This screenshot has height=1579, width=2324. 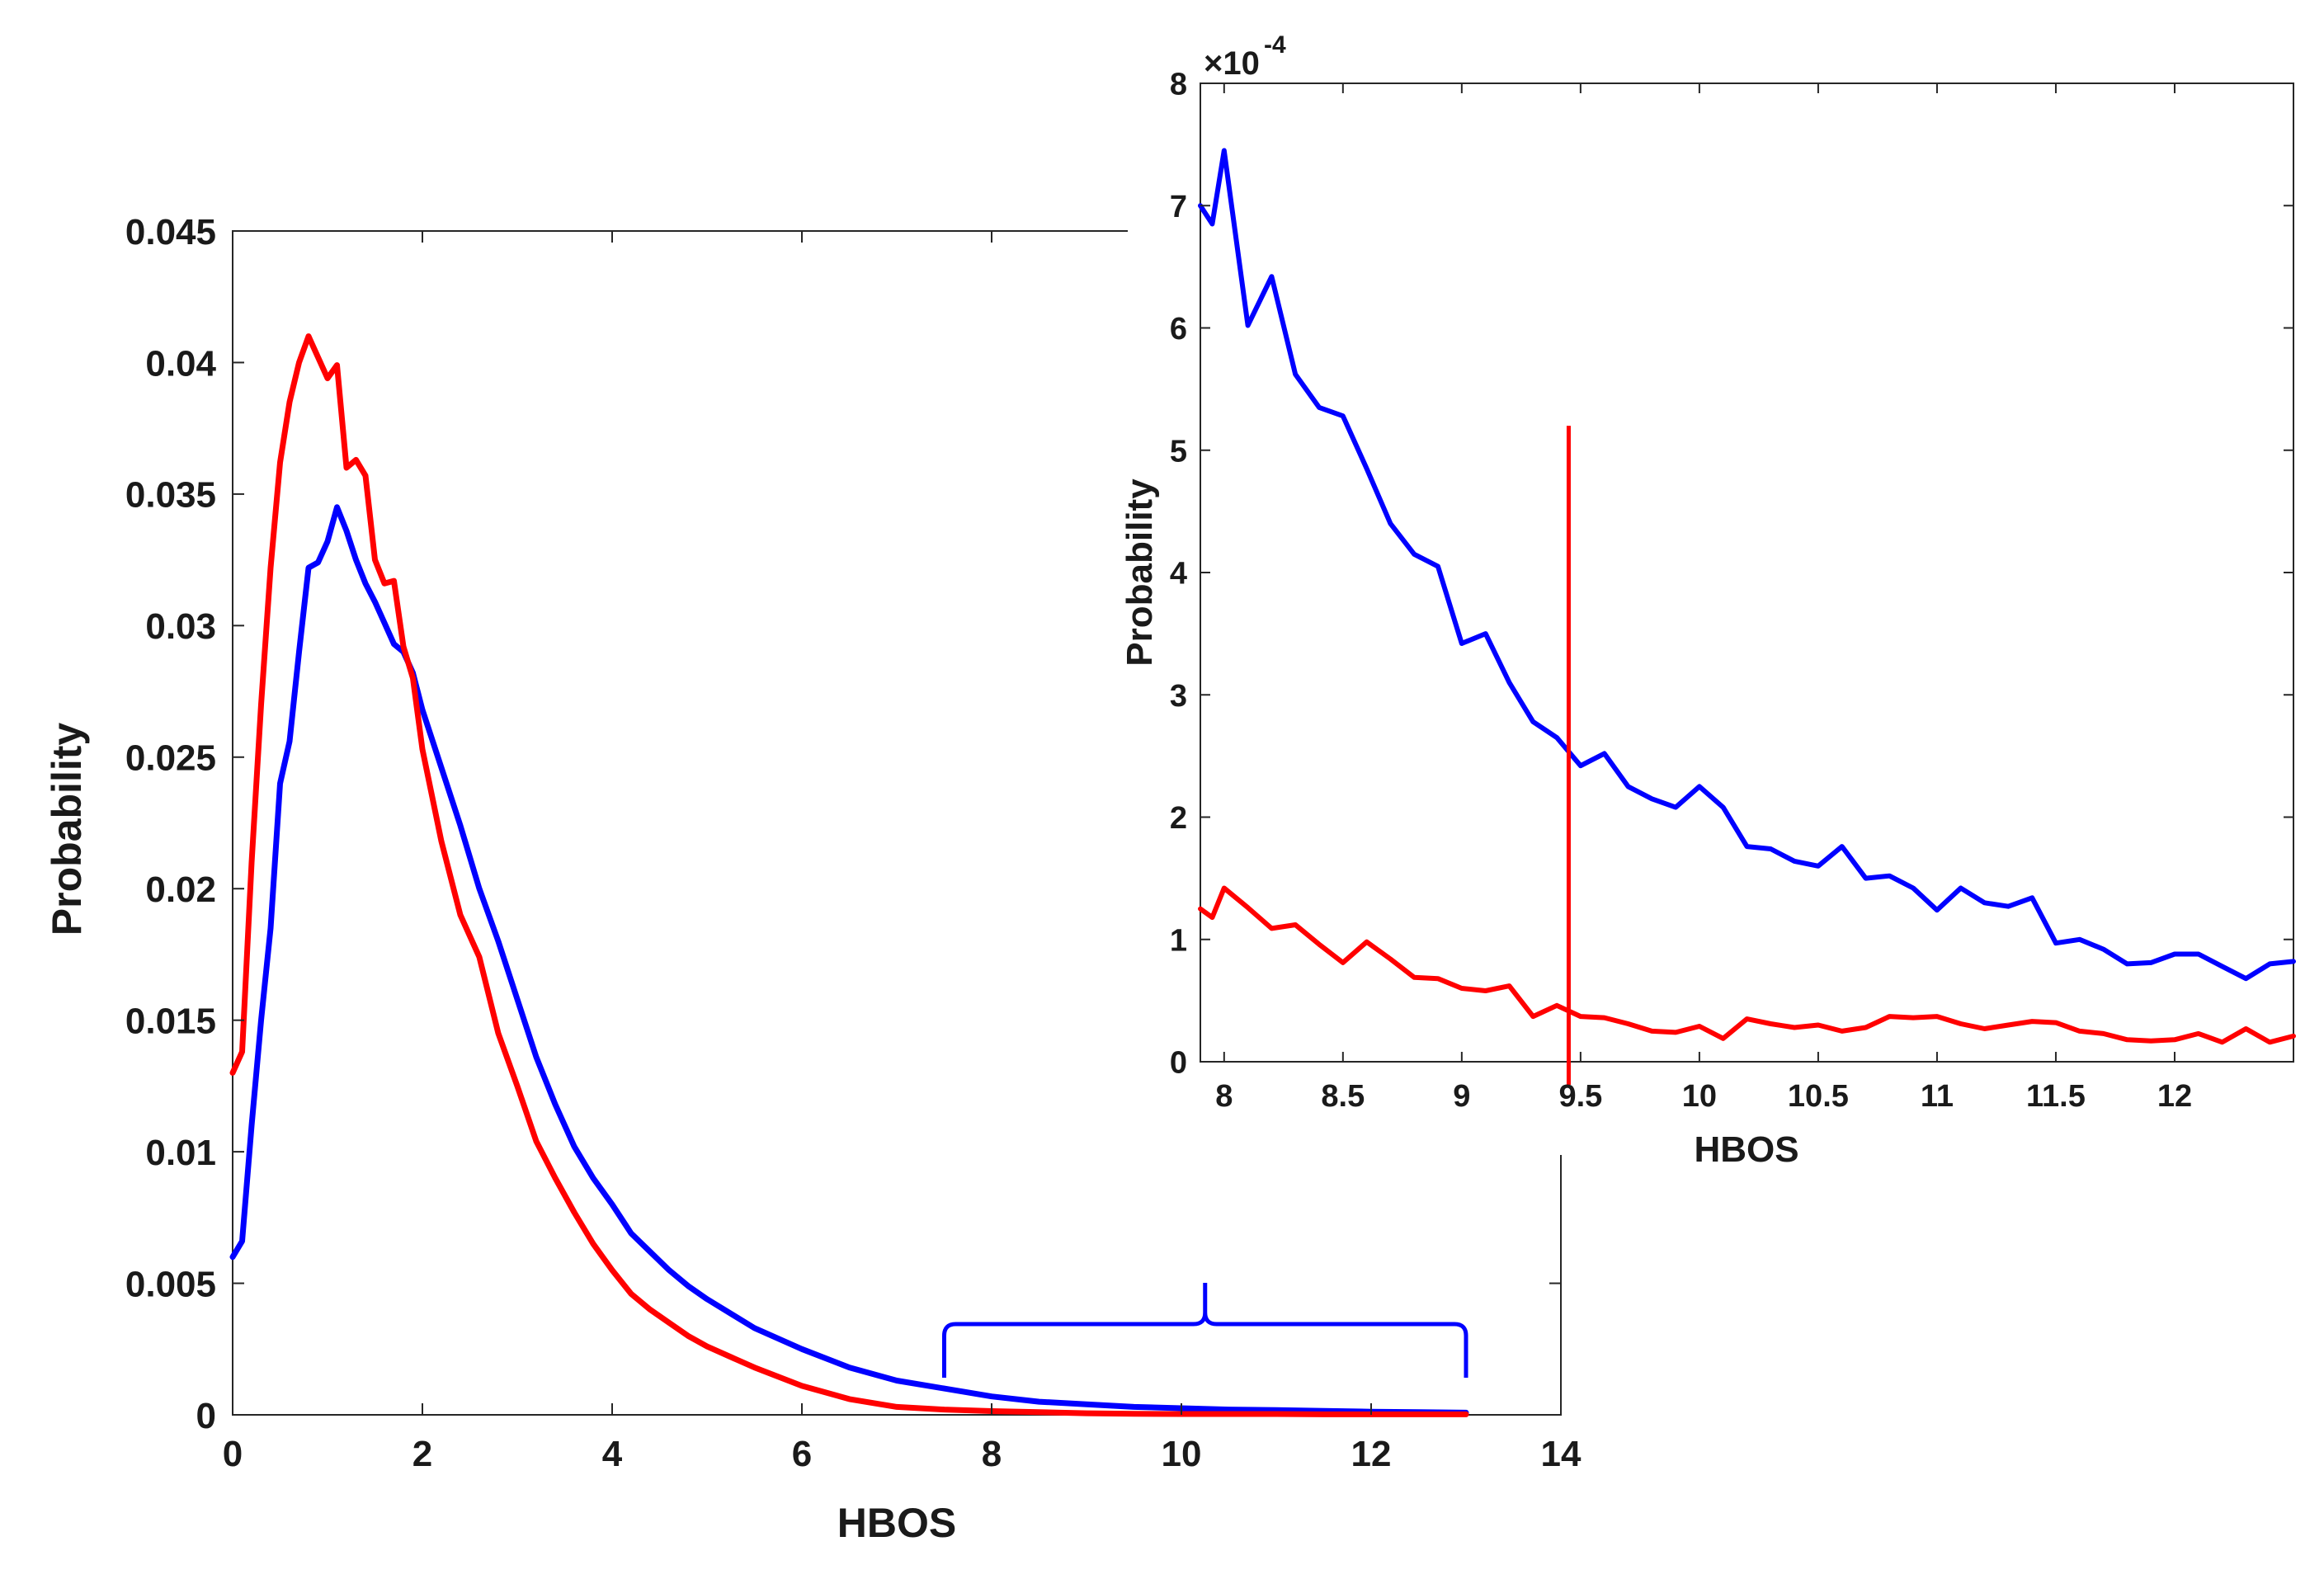 I want to click on zoom-region-brace, so click(x=1205, y=1330).